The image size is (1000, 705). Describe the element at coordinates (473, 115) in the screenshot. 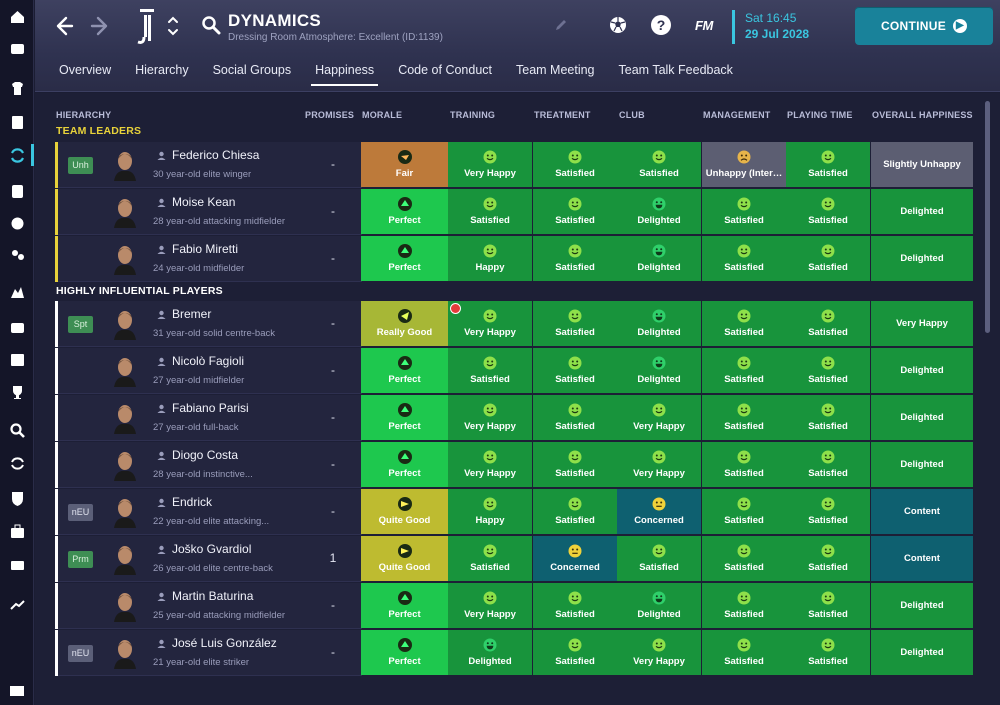

I see `col-training: TRAINING` at that location.